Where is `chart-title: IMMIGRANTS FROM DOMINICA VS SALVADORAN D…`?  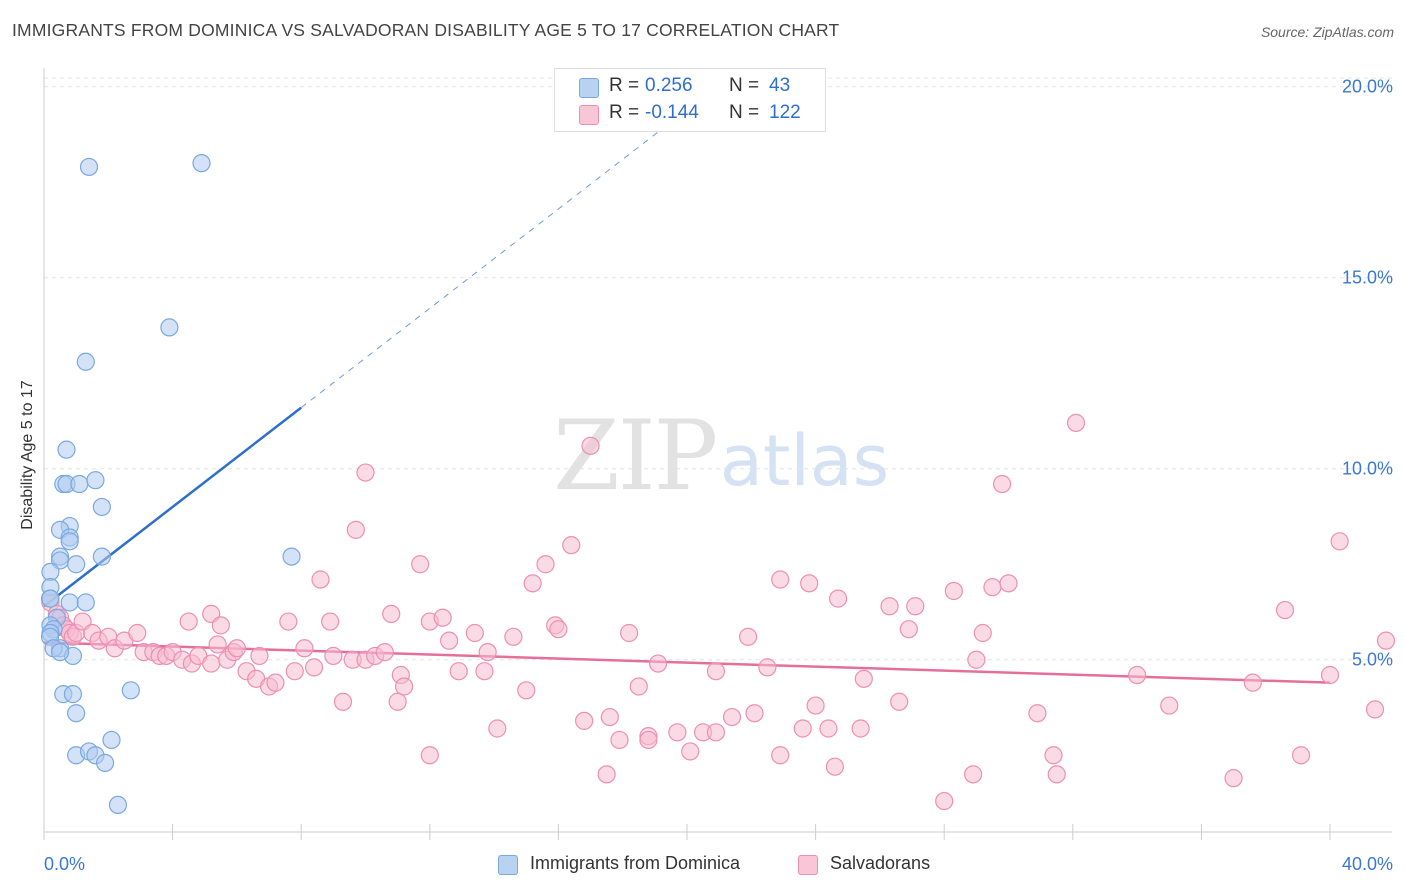 chart-title: IMMIGRANTS FROM DOMINICA VS SALVADORAN D… is located at coordinates (426, 30).